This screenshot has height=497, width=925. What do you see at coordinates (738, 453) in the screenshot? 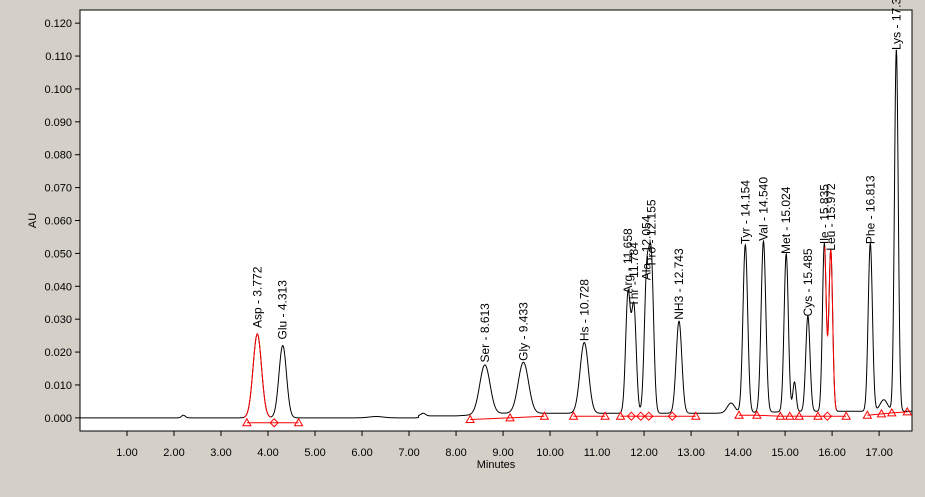
I see `x-tick-label: 14.00` at bounding box center [738, 453].